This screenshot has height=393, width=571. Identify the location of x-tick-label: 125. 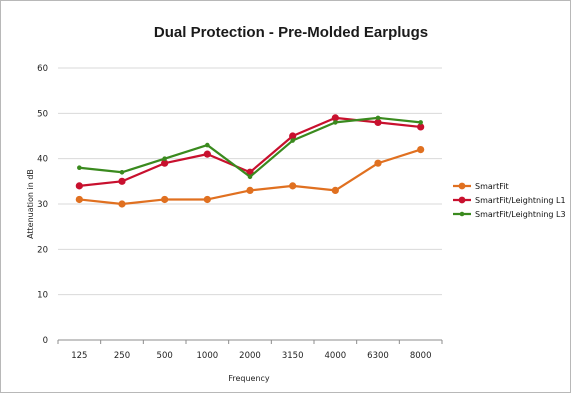
(79, 356).